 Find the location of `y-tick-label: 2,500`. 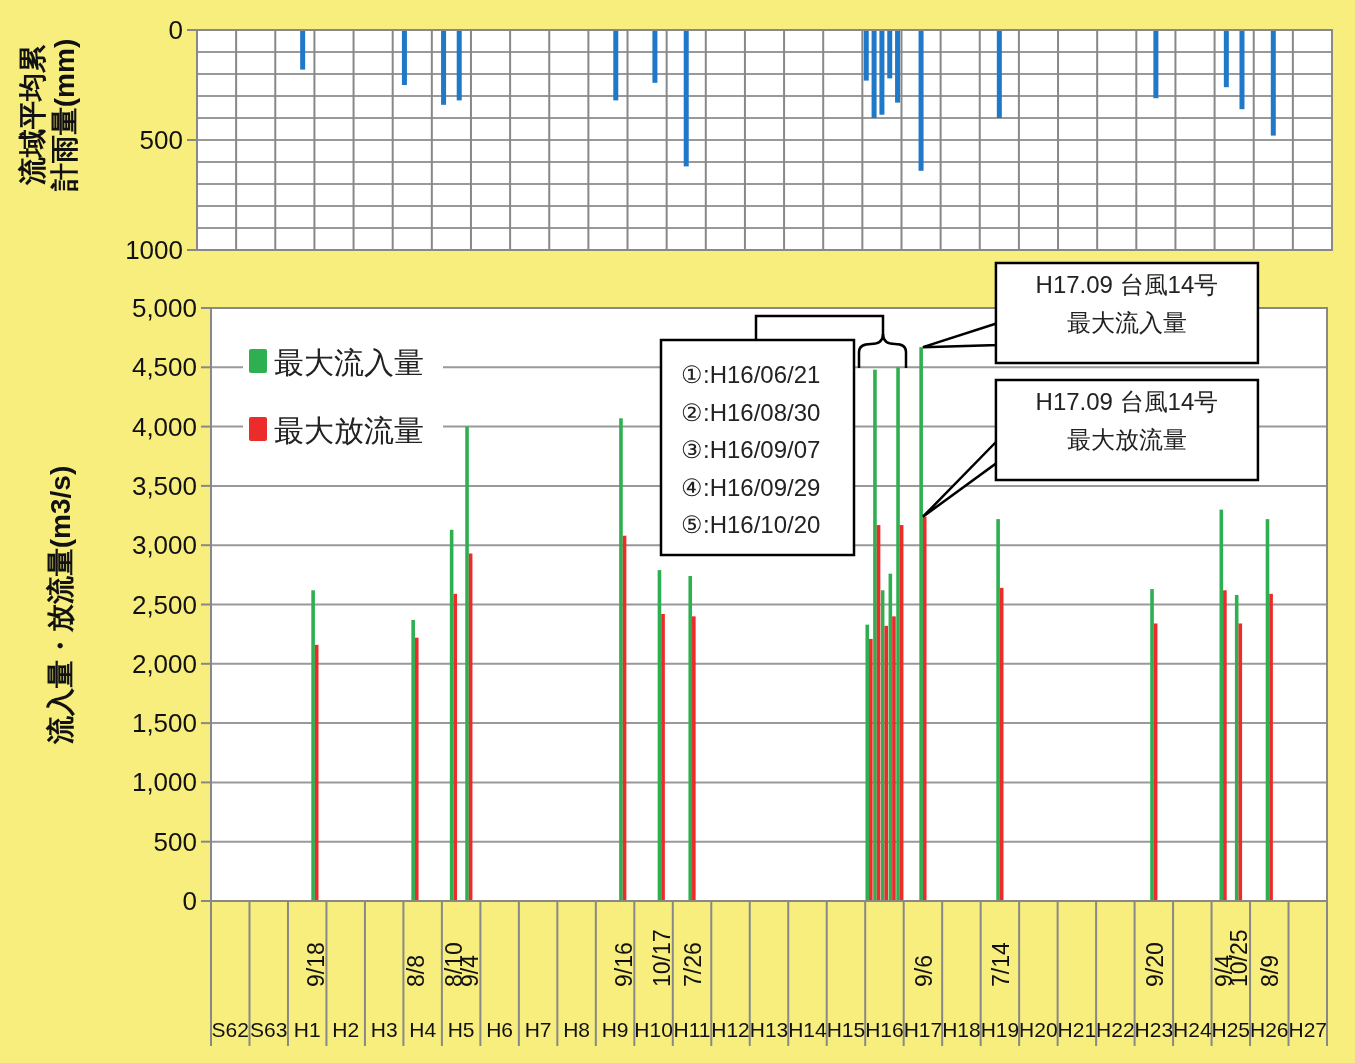

y-tick-label: 2,500 is located at coordinates (164, 604).